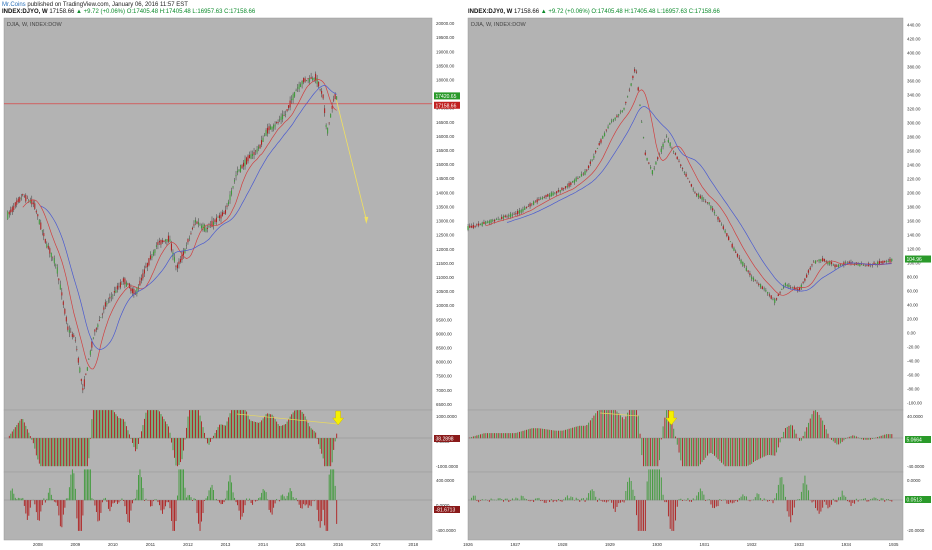 This screenshot has width=932, height=550. Describe the element at coordinates (894, 544) in the screenshot. I see `right-time-tick: 1935` at that location.